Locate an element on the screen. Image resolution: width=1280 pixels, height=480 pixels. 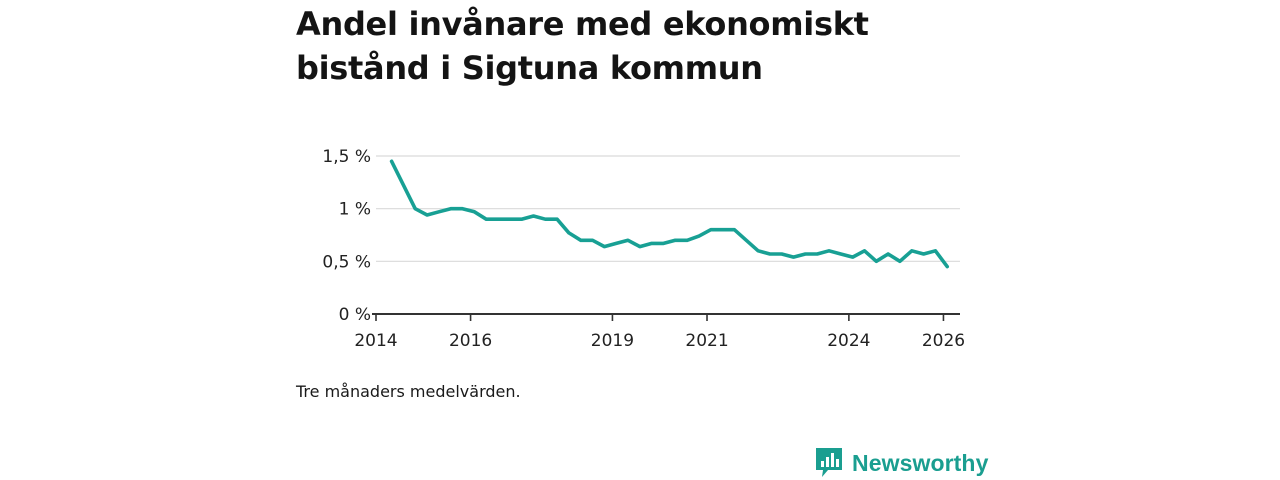
x-axis-labels: 2014 2016 2019 2021 2024 2026 is located at coordinates (659, 341).